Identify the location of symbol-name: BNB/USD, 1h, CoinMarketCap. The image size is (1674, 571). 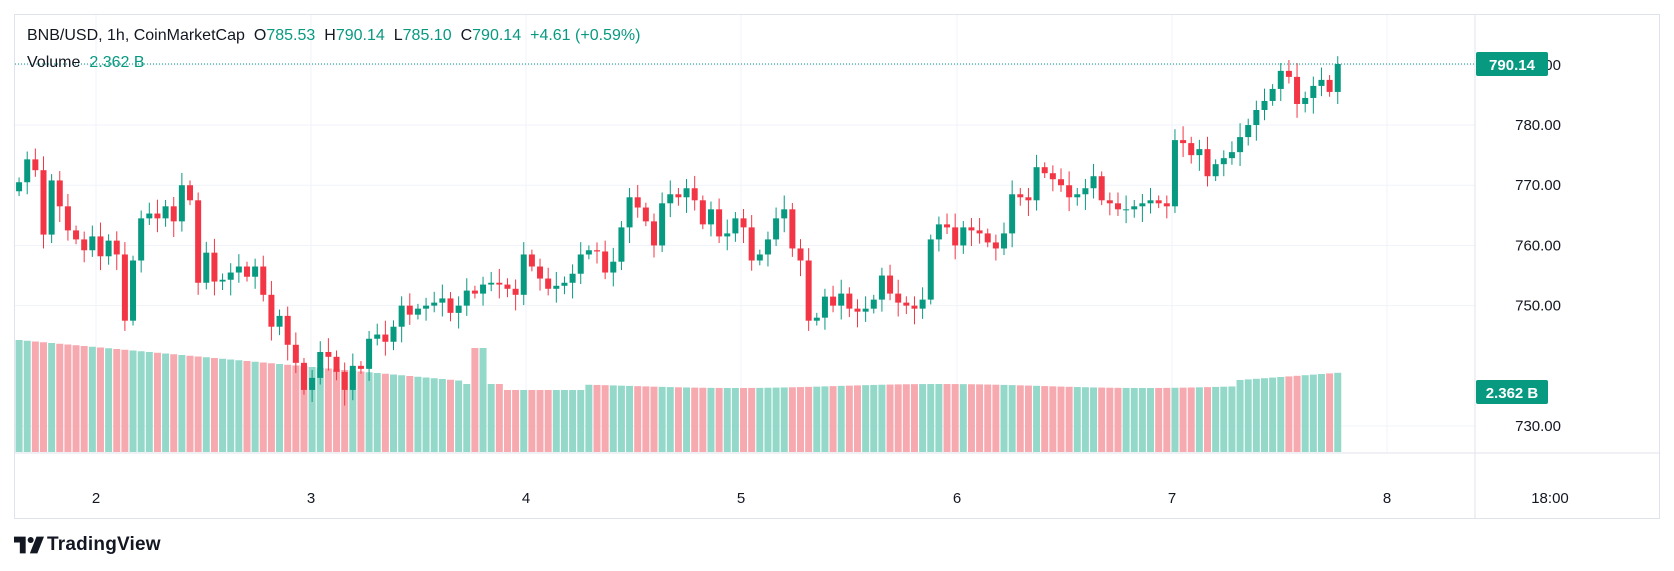
(136, 35).